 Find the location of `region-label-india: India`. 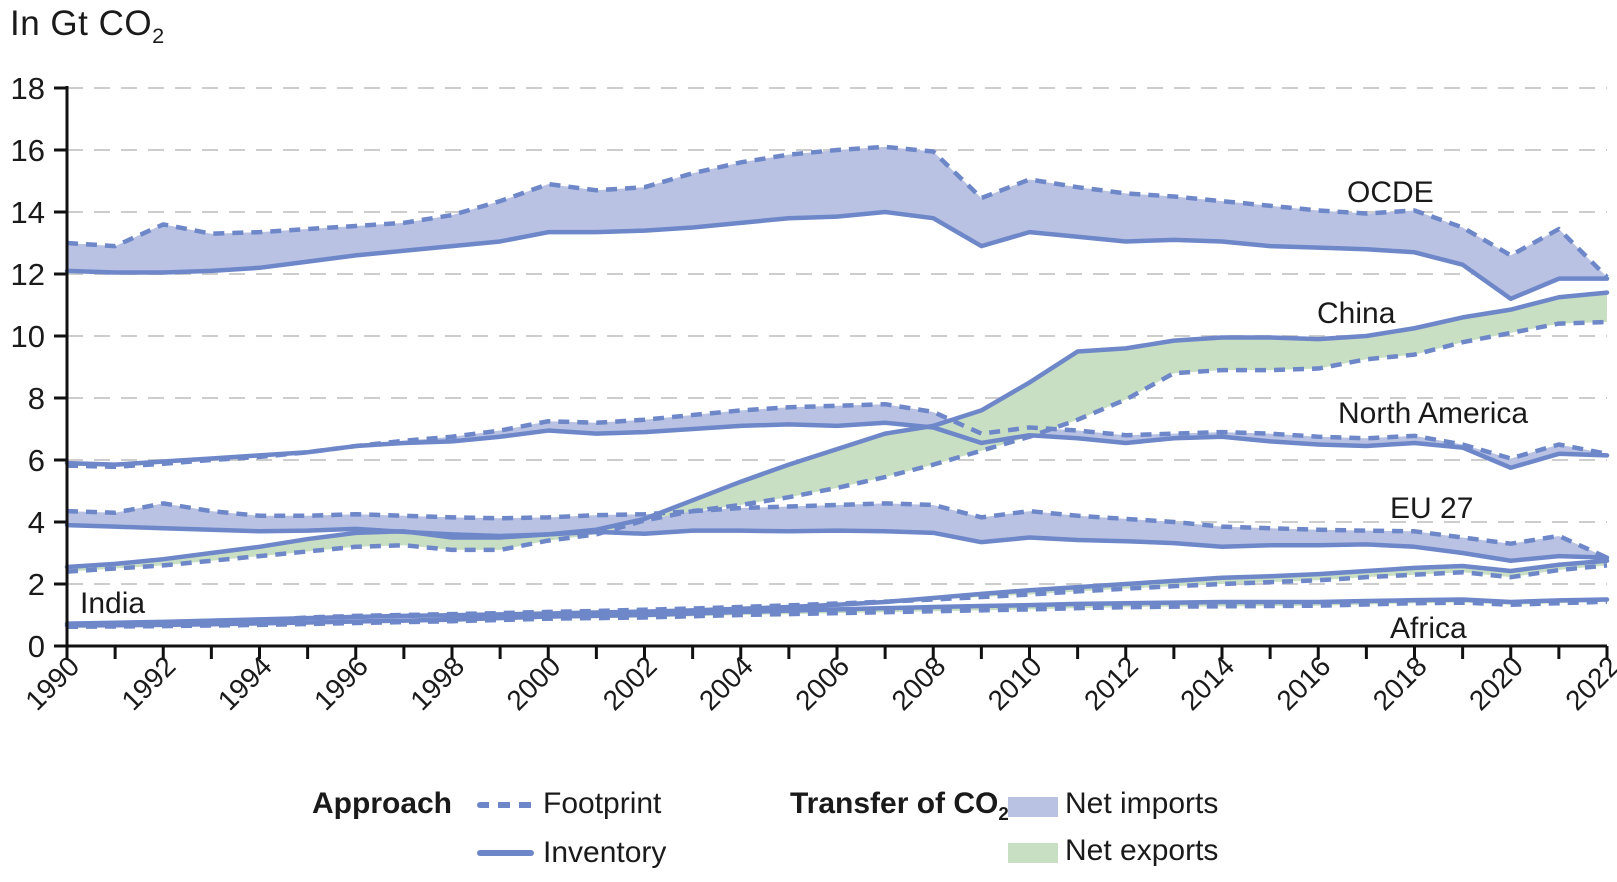

region-label-india: India is located at coordinates (112, 603).